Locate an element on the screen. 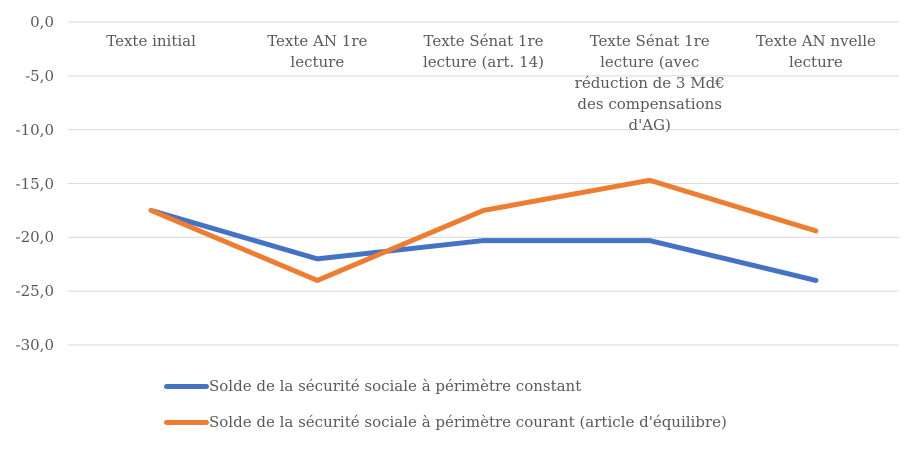 The image size is (922, 450). x-category-label: Texte Sénat 1re lecture (art. 14) is located at coordinates (483, 51).